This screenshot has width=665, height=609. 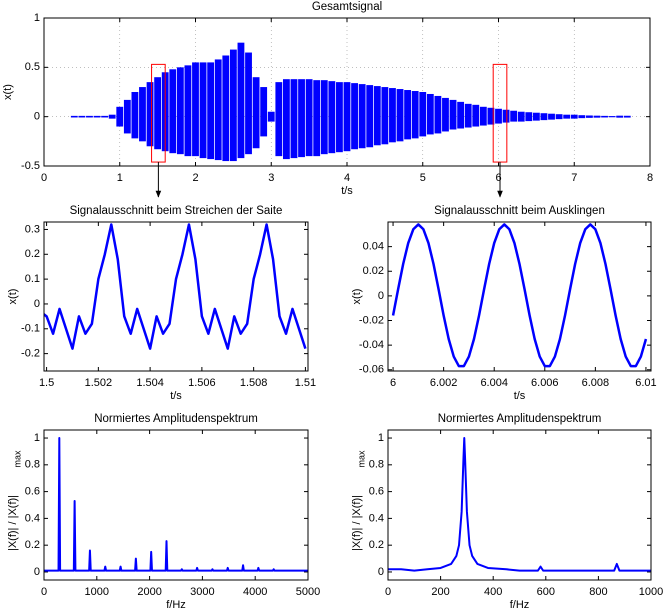 What do you see at coordinates (598, 592) in the screenshot?
I see `x-tick-label: 800` at bounding box center [598, 592].